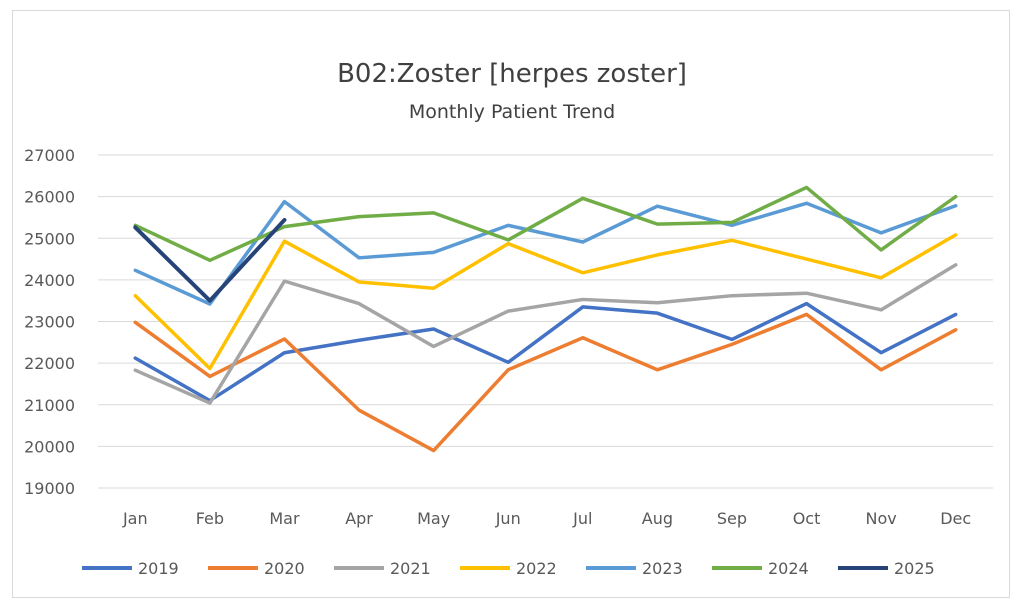 This screenshot has height=608, width=1024. Describe the element at coordinates (662, 568) in the screenshot. I see `legend-label-2023: 2023` at that location.